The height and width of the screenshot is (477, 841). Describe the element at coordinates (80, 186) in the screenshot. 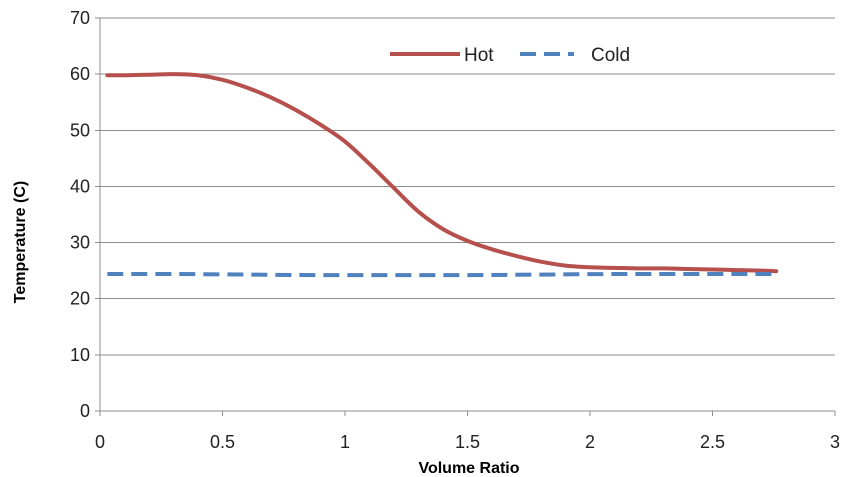

I see `y-tick-label: 40` at that location.